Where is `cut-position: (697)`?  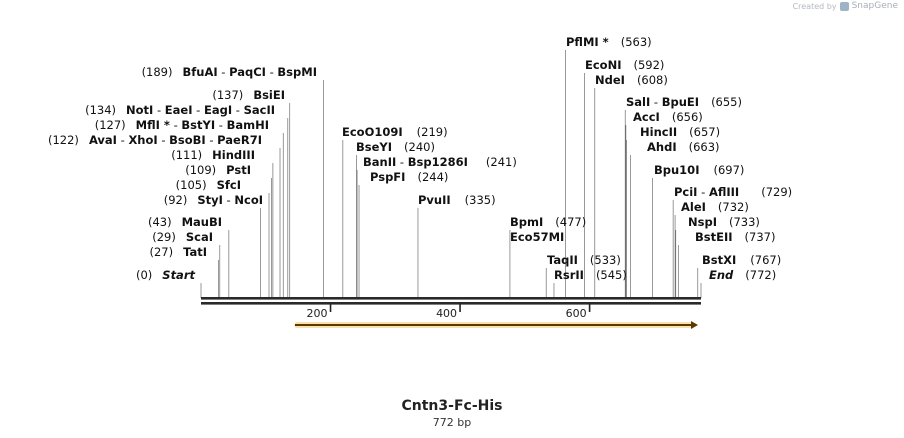 cut-position: (697) is located at coordinates (728, 170).